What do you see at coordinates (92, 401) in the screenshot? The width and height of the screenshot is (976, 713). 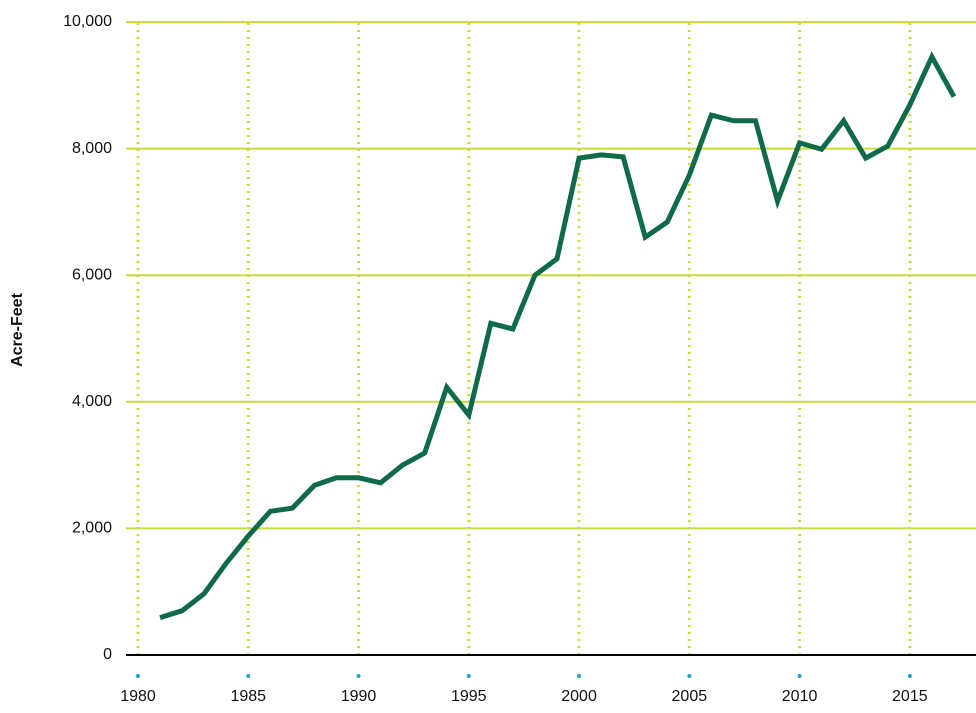 I see `y-tick-label: 4,000` at bounding box center [92, 401].